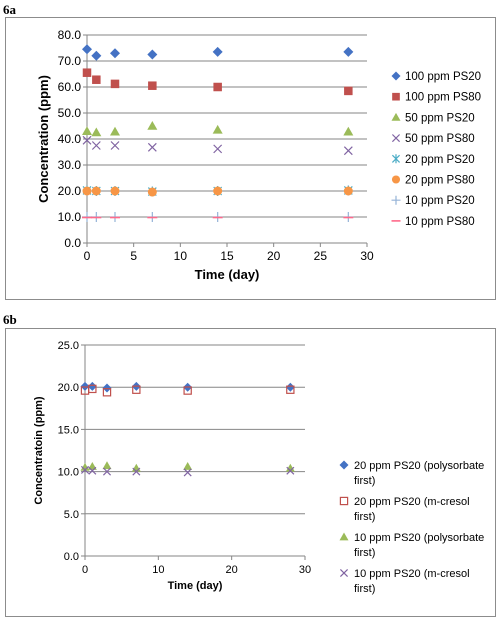 The height and width of the screenshot is (621, 500). Describe the element at coordinates (274, 256) in the screenshot. I see `chart-6a-x-tick-label: 20` at that location.